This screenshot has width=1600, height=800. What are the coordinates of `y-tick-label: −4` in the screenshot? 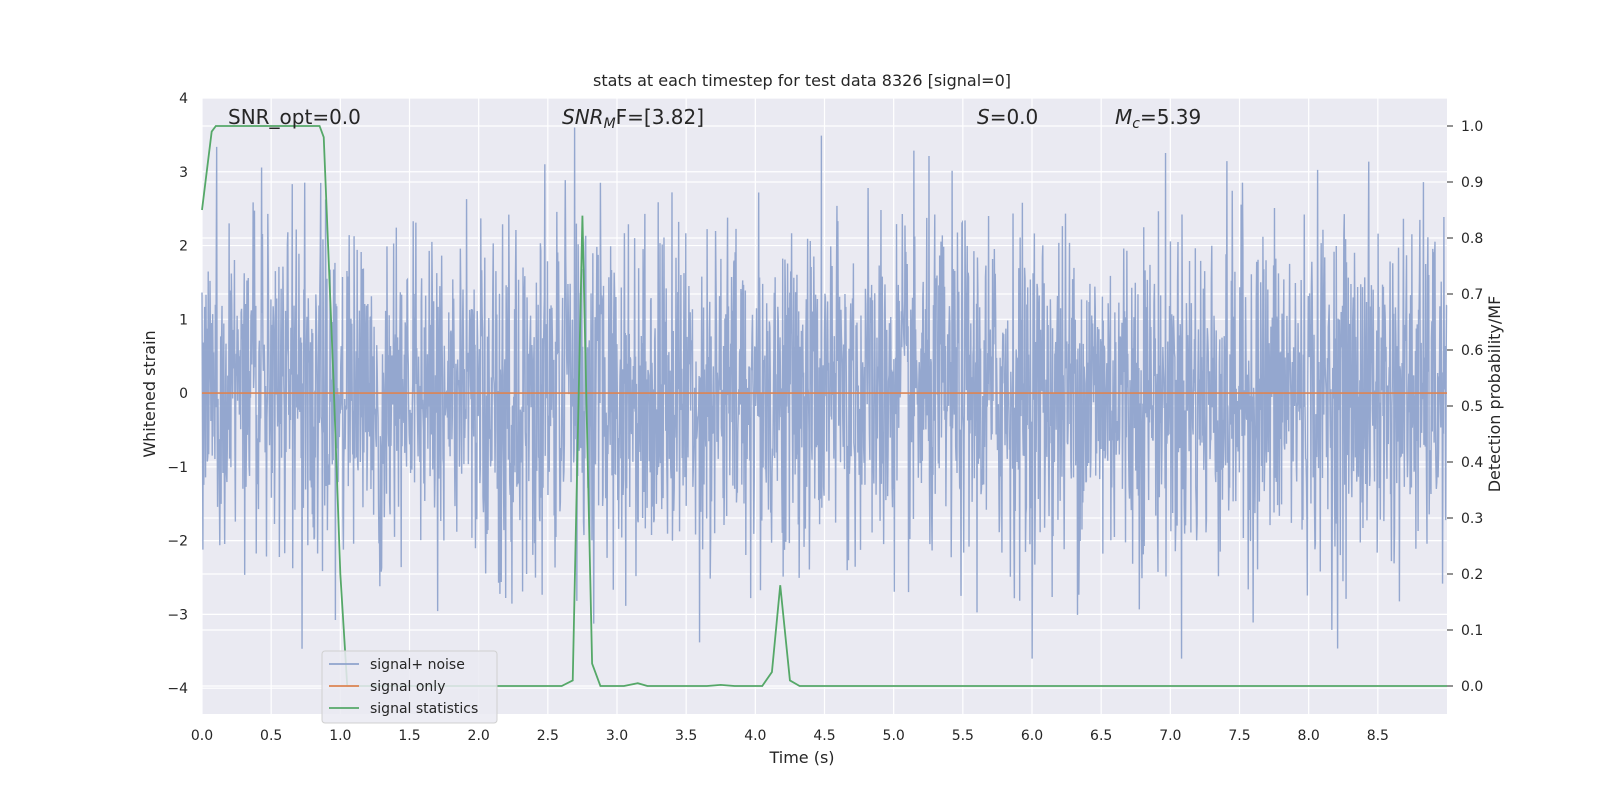 It's located at (177, 689).